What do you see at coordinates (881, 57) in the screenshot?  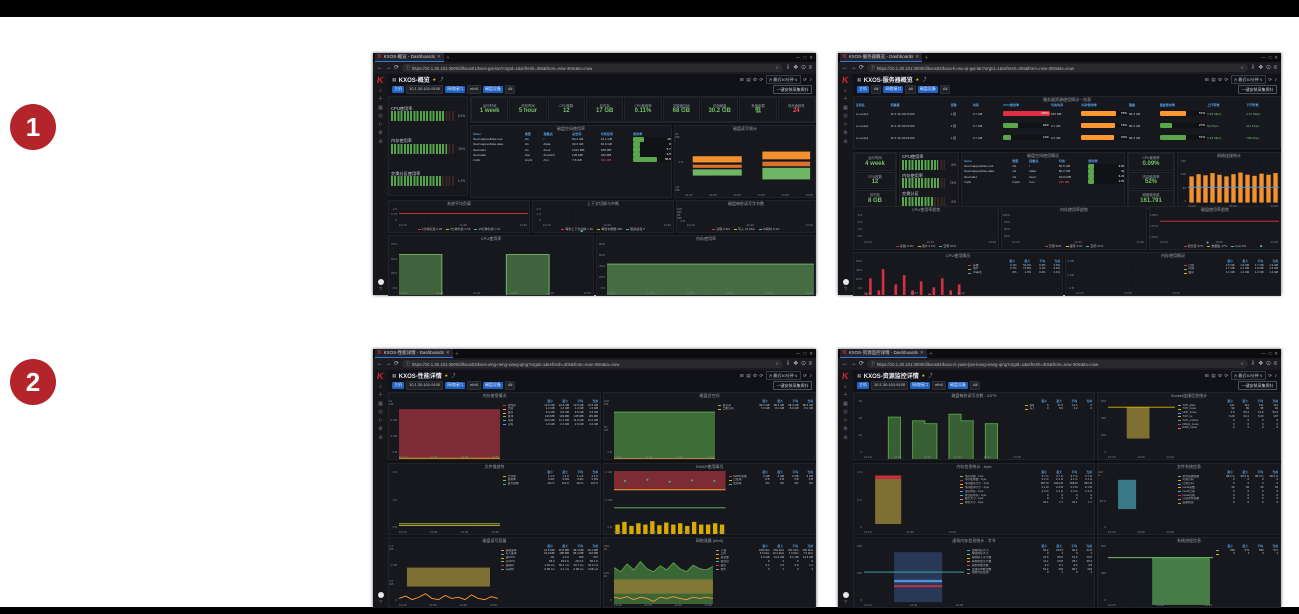 I see `browser-tab: K KXOS-服务器概览 - Dashboards ✕` at bounding box center [881, 57].